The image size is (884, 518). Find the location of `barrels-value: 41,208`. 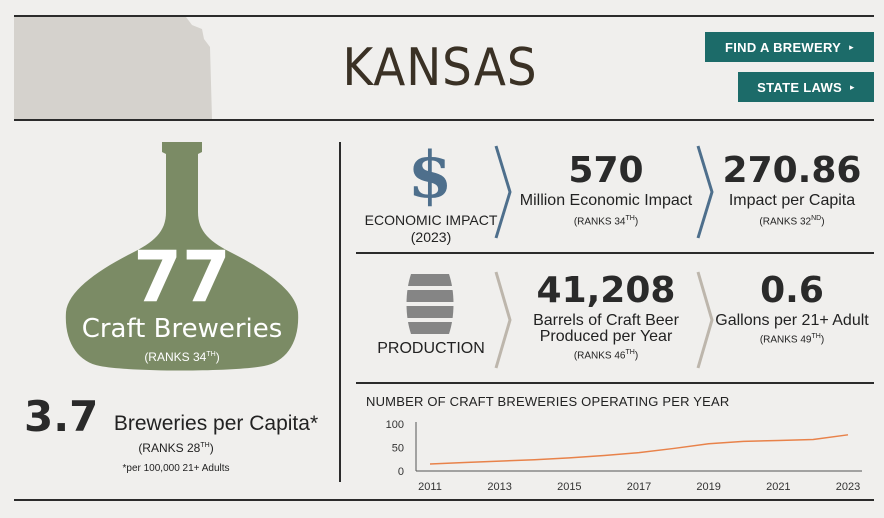

barrels-value: 41,208 is located at coordinates (606, 290).